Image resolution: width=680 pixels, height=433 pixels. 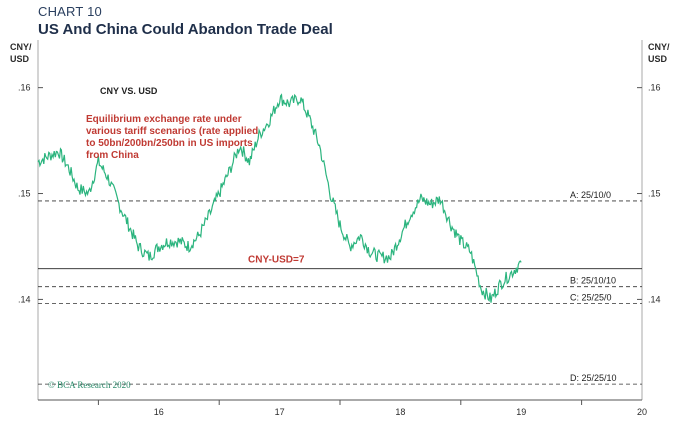 What do you see at coordinates (521, 412) in the screenshot?
I see `x-tick-label-3: 19` at bounding box center [521, 412].